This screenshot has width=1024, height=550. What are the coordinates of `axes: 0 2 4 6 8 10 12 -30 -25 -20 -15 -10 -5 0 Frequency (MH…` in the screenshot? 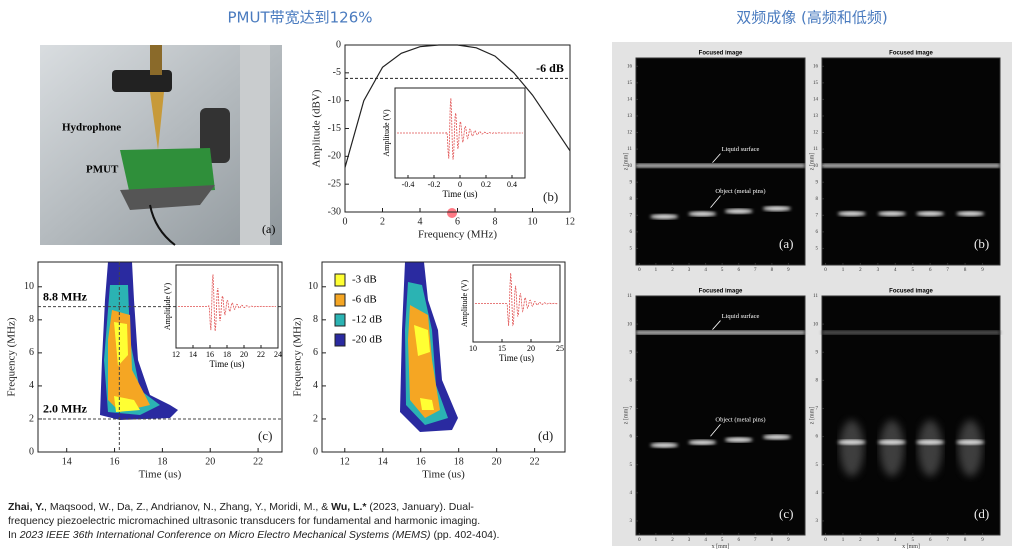 It's located at (443, 139).